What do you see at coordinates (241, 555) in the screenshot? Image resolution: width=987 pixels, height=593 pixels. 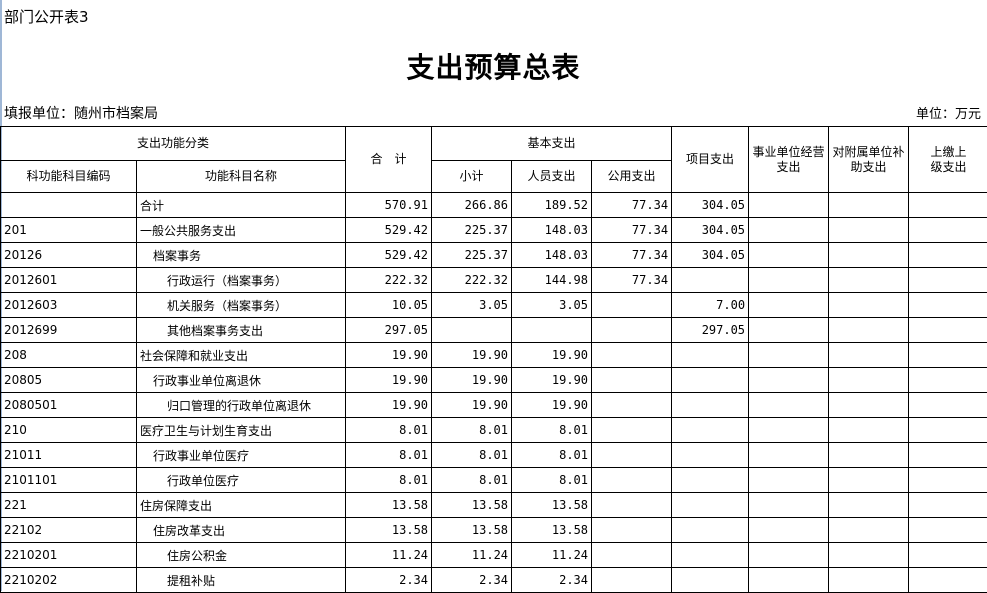 I see `cell-name: 住房公积金` at bounding box center [241, 555].